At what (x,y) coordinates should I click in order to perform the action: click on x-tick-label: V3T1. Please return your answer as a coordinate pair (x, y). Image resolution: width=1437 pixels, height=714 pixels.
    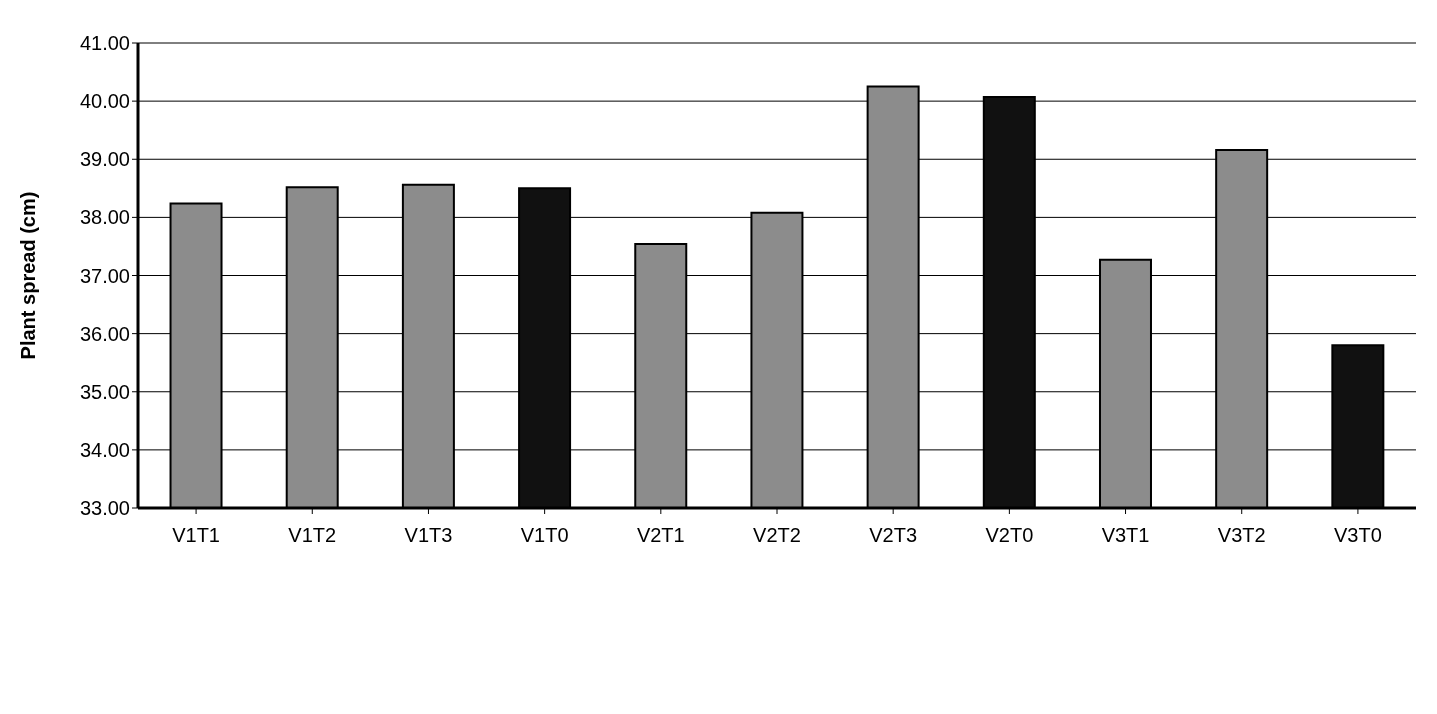
    Looking at the image, I should click on (1125, 535).